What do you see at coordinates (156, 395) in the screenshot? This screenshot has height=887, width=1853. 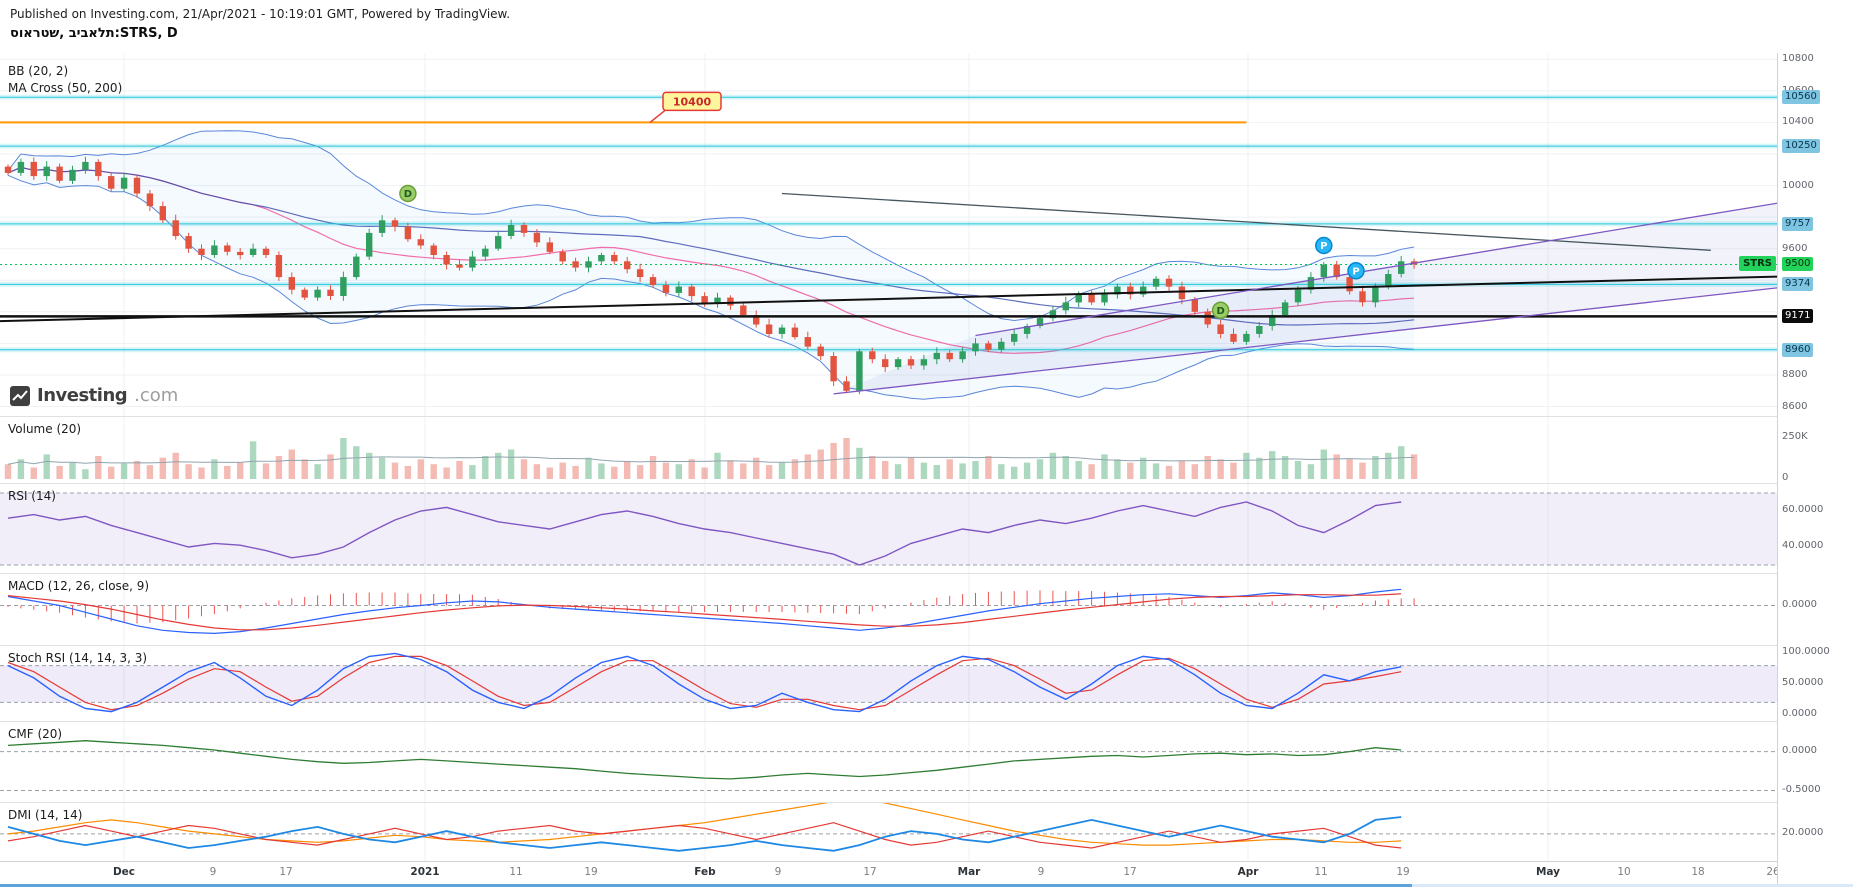 I see `investing-logo-tld: .com` at bounding box center [156, 395].